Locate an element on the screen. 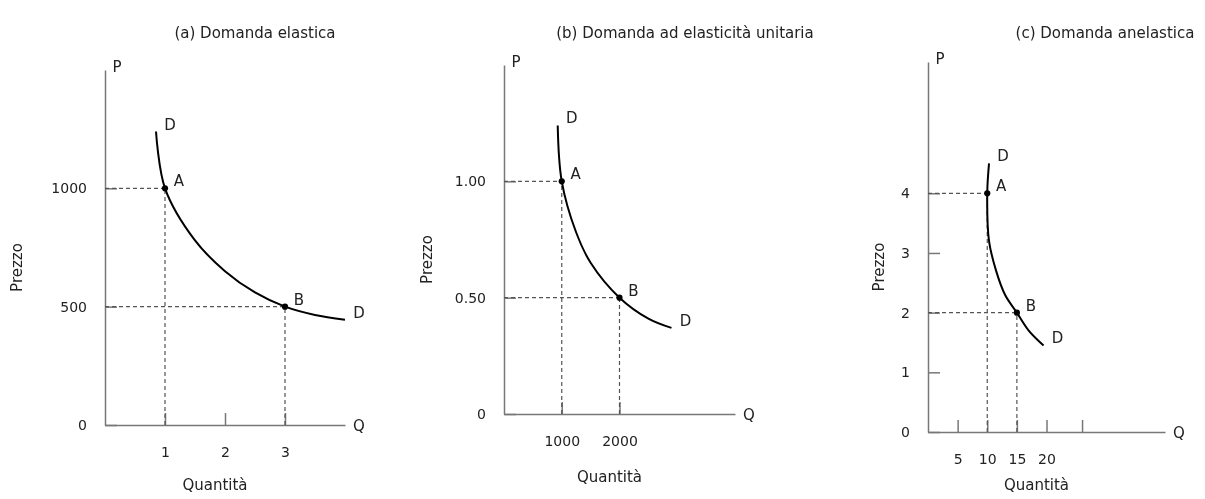  chart-title: (a) Domanda elastica is located at coordinates (255, 33).